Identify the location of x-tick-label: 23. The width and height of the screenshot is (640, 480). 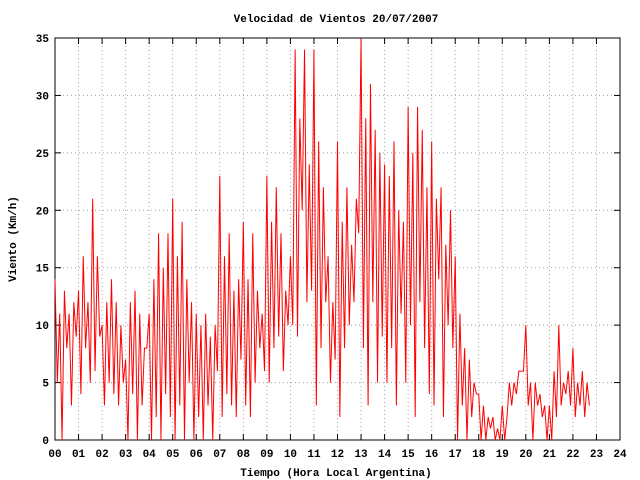
(597, 455).